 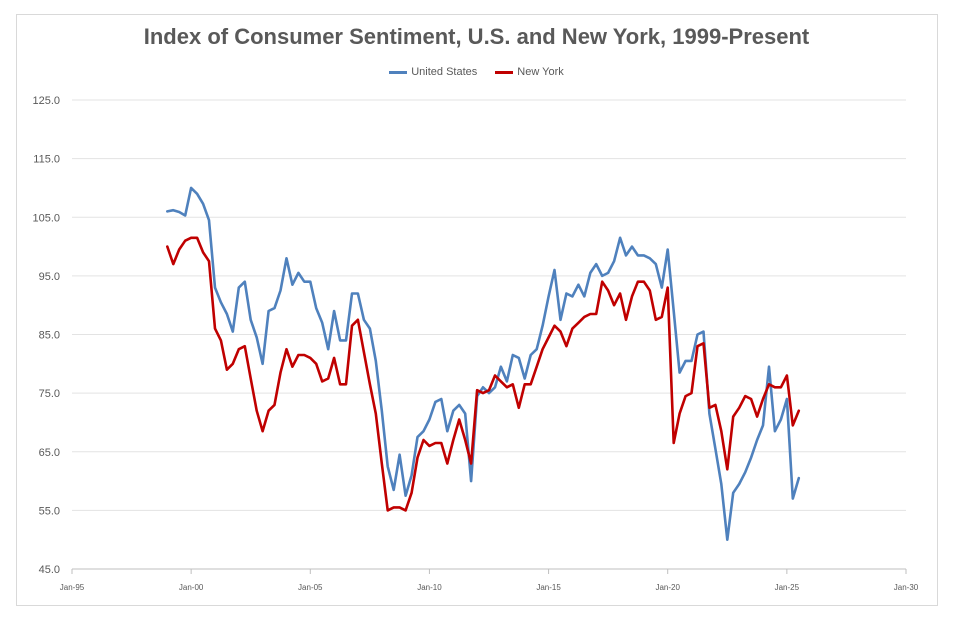 What do you see at coordinates (548, 587) in the screenshot?
I see `x-tick-label: Jan-15` at bounding box center [548, 587].